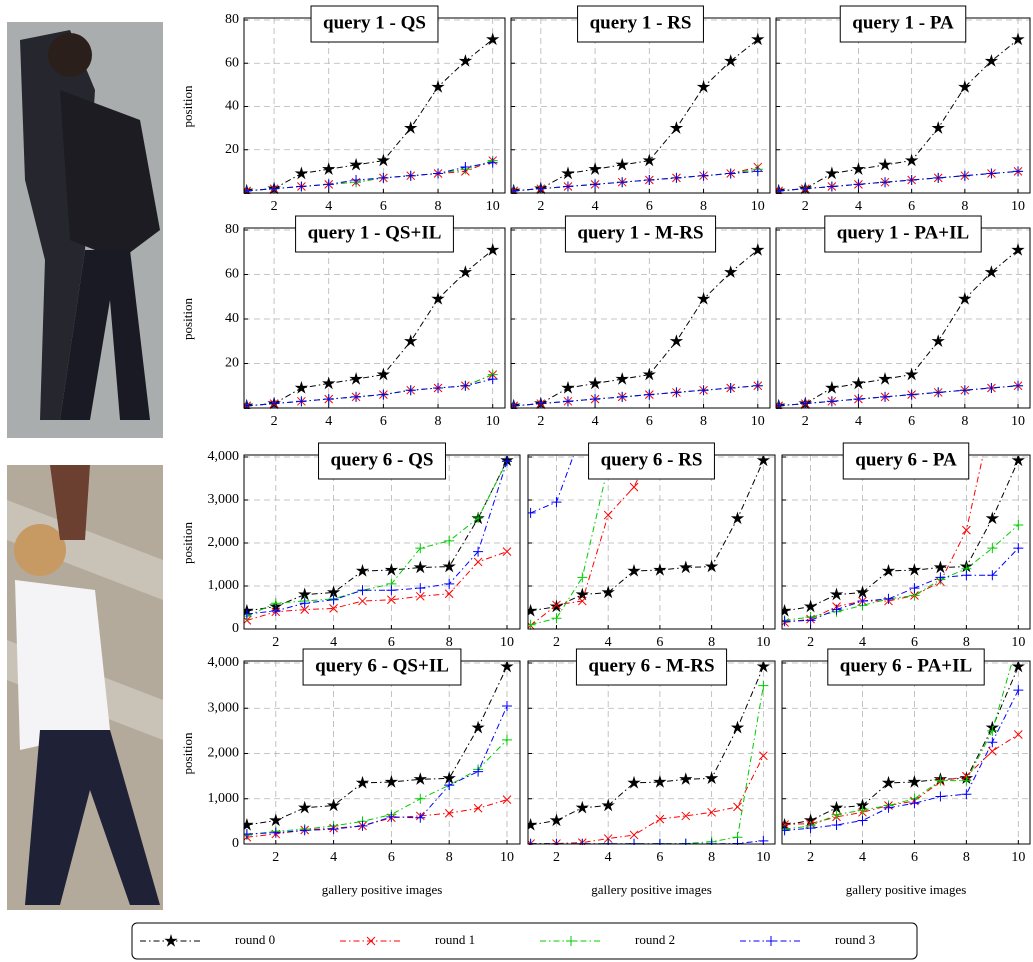 The width and height of the screenshot is (1033, 962). Describe the element at coordinates (903, 109) in the screenshot. I see `chart-panel: 2 4 6 8 10 query 1 - PA` at that location.